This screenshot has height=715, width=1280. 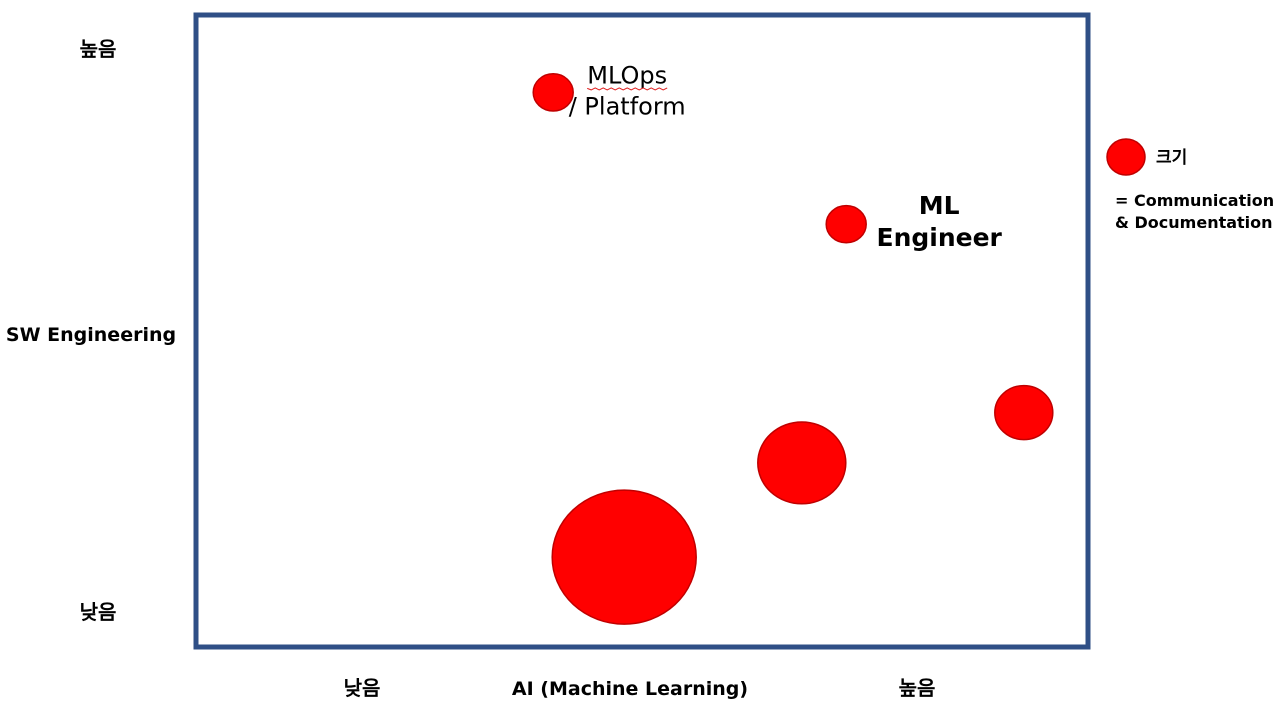 I want to click on bubble-1-label-line-1: MLOps, so click(x=627, y=75).